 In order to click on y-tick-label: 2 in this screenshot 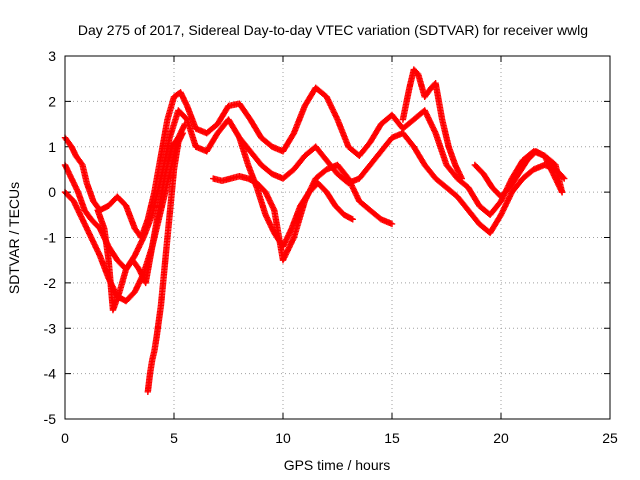, I will do `click(52, 101)`.